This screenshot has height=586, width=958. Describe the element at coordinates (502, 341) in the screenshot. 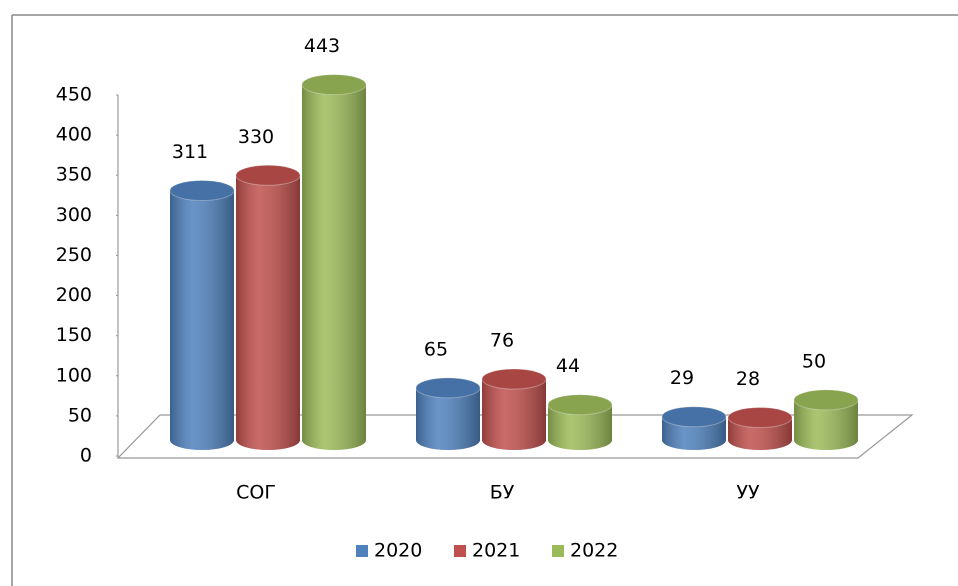

I see `data-label: 76` at that location.